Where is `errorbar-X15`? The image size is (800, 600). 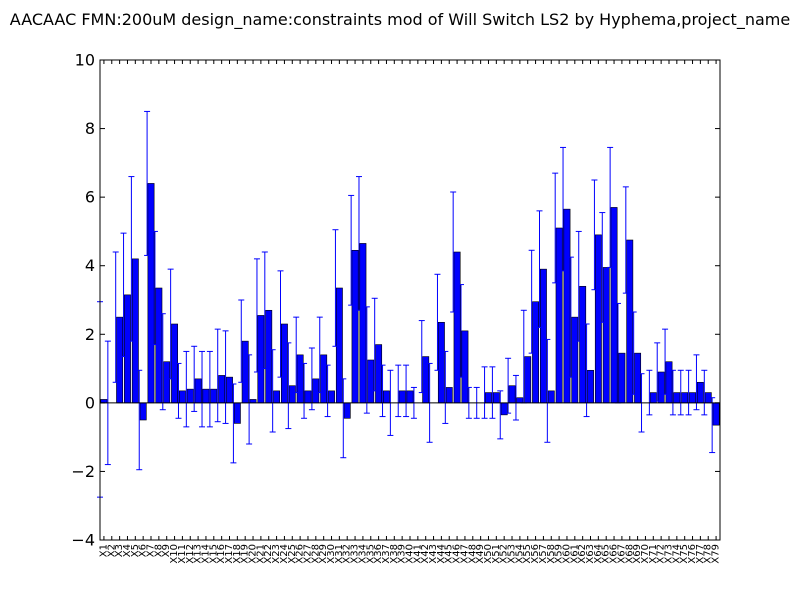
errorbar-X15 is located at coordinates (209, 389).